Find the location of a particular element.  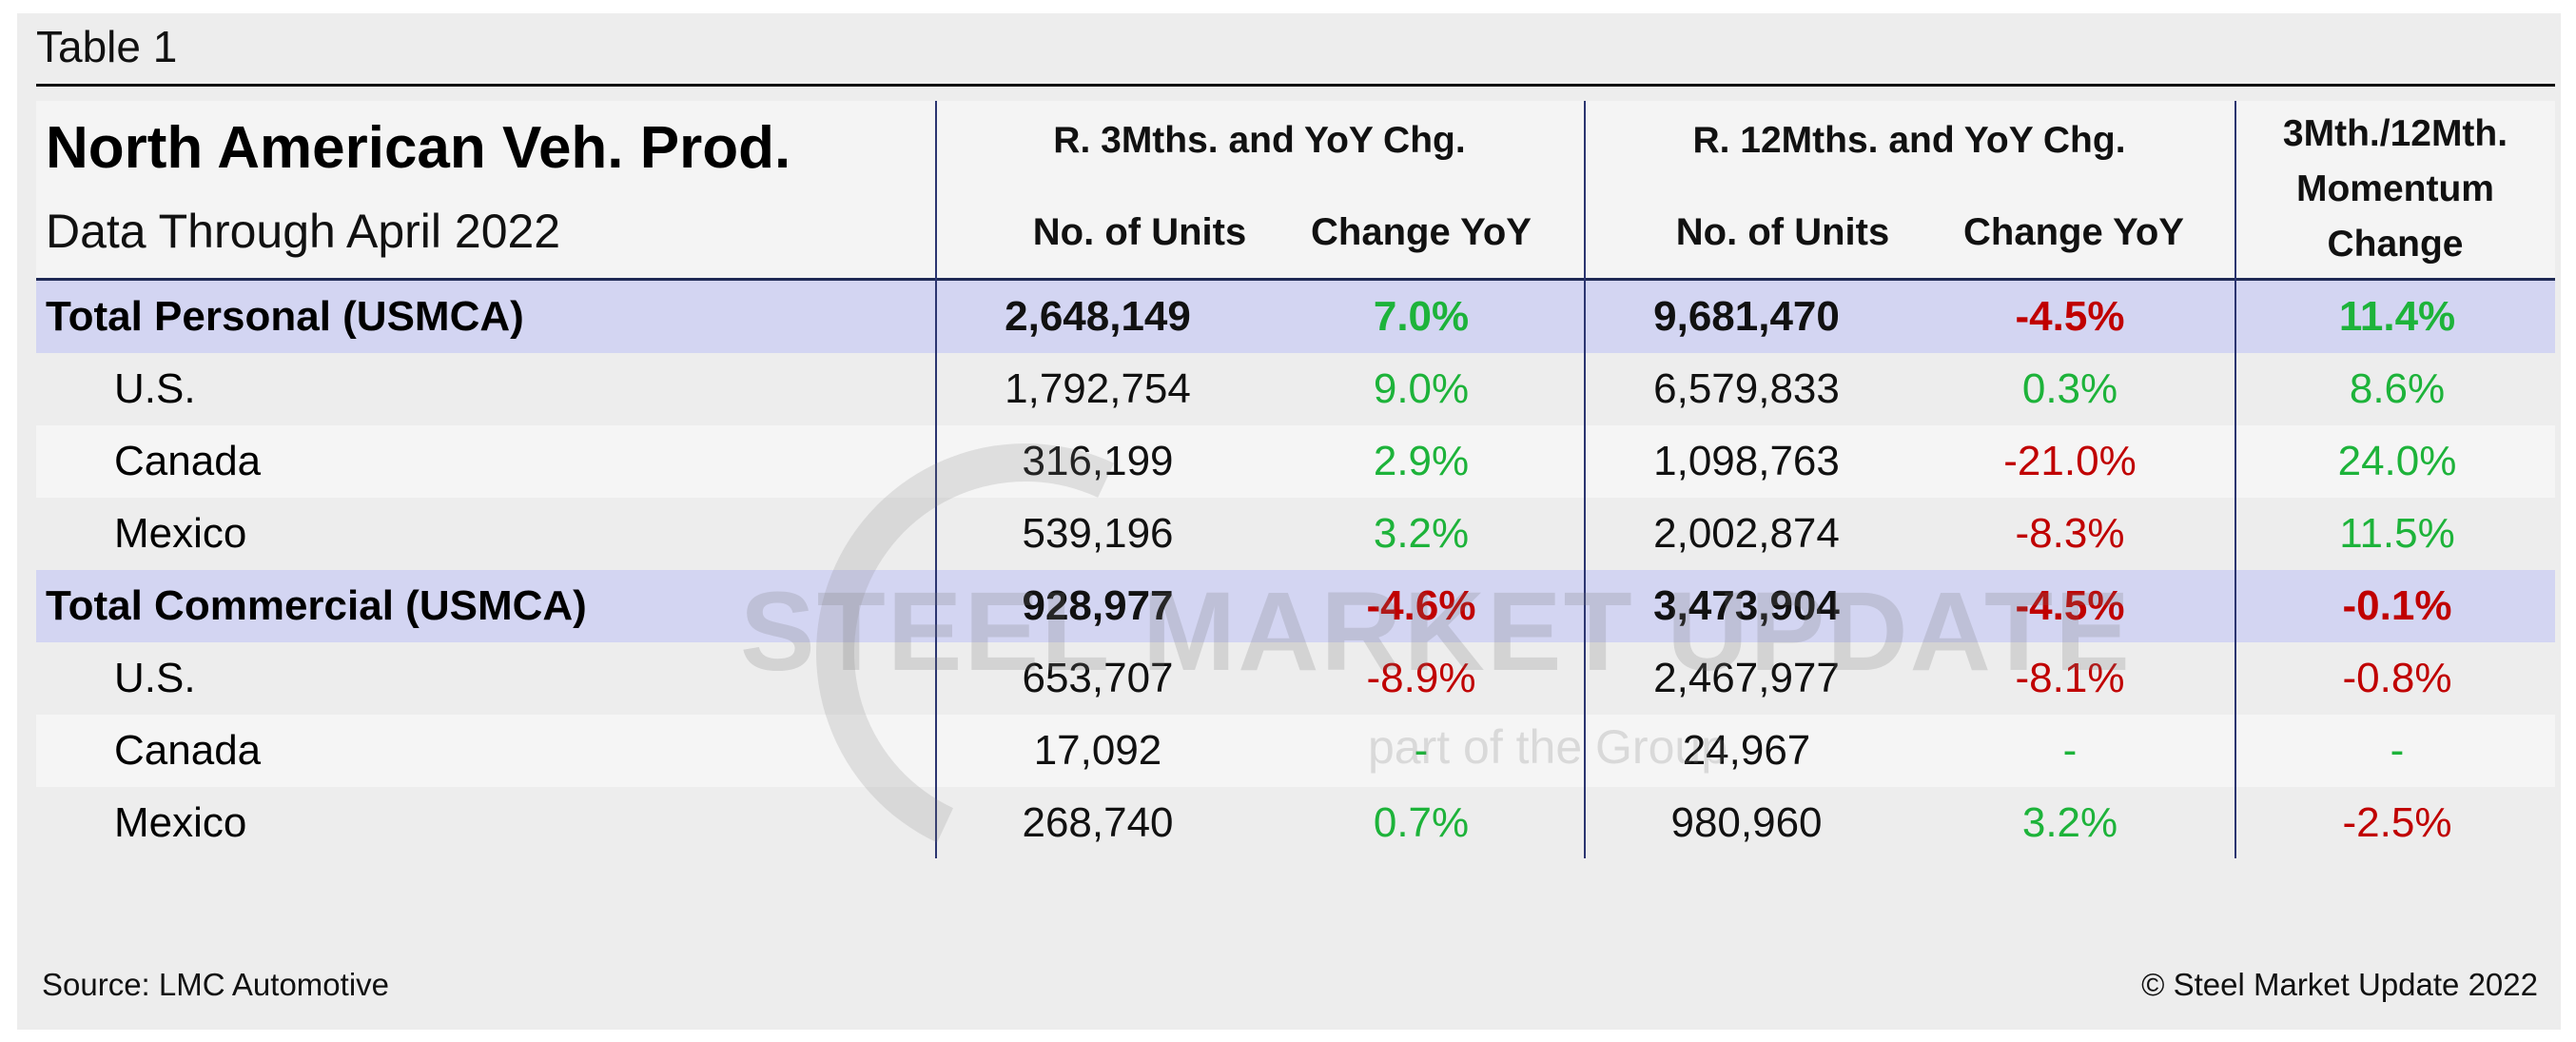

cell-momentum: 8.6% is located at coordinates (2398, 388).